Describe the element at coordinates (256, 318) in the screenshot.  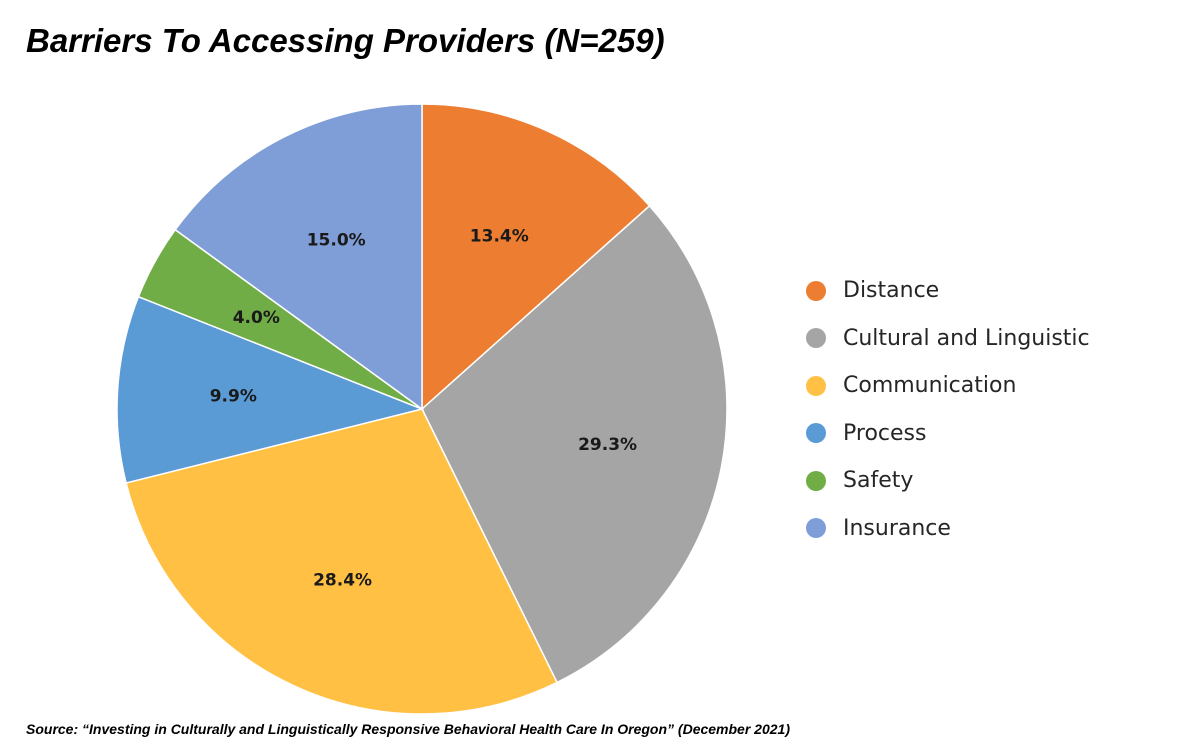
I see `data-label-safety: 4.0%` at that location.